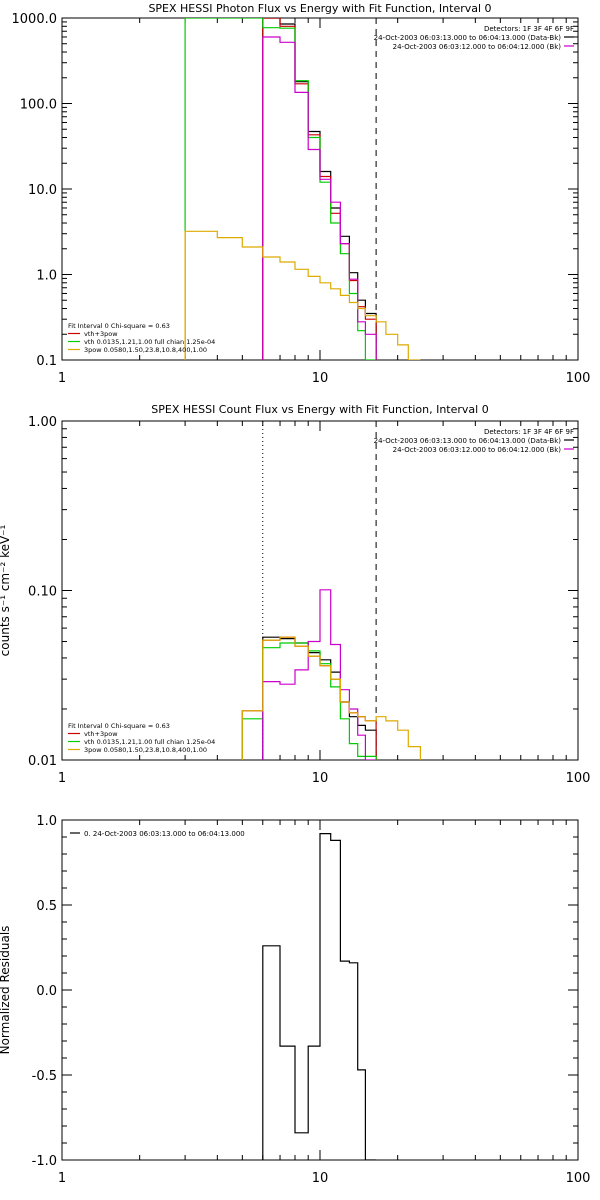 The height and width of the screenshot is (1200, 600). I want to click on y-tick-label: 1000.0, so click(35, 19).